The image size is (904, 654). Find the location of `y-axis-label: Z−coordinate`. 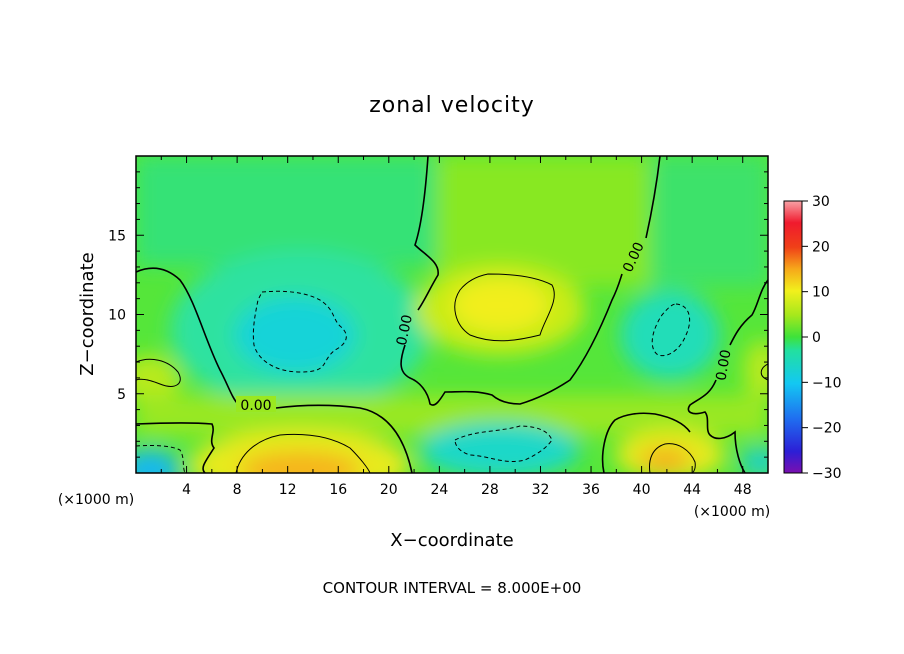

y-axis-label: Z−coordinate is located at coordinates (87, 313).